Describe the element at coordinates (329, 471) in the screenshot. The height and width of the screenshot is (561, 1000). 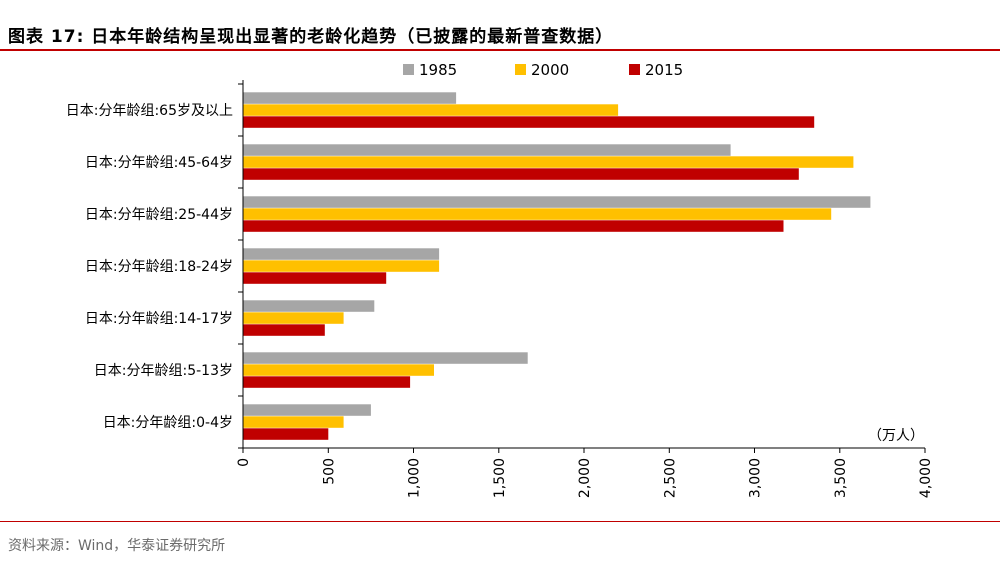
I see `x-tick-label: 500` at that location.